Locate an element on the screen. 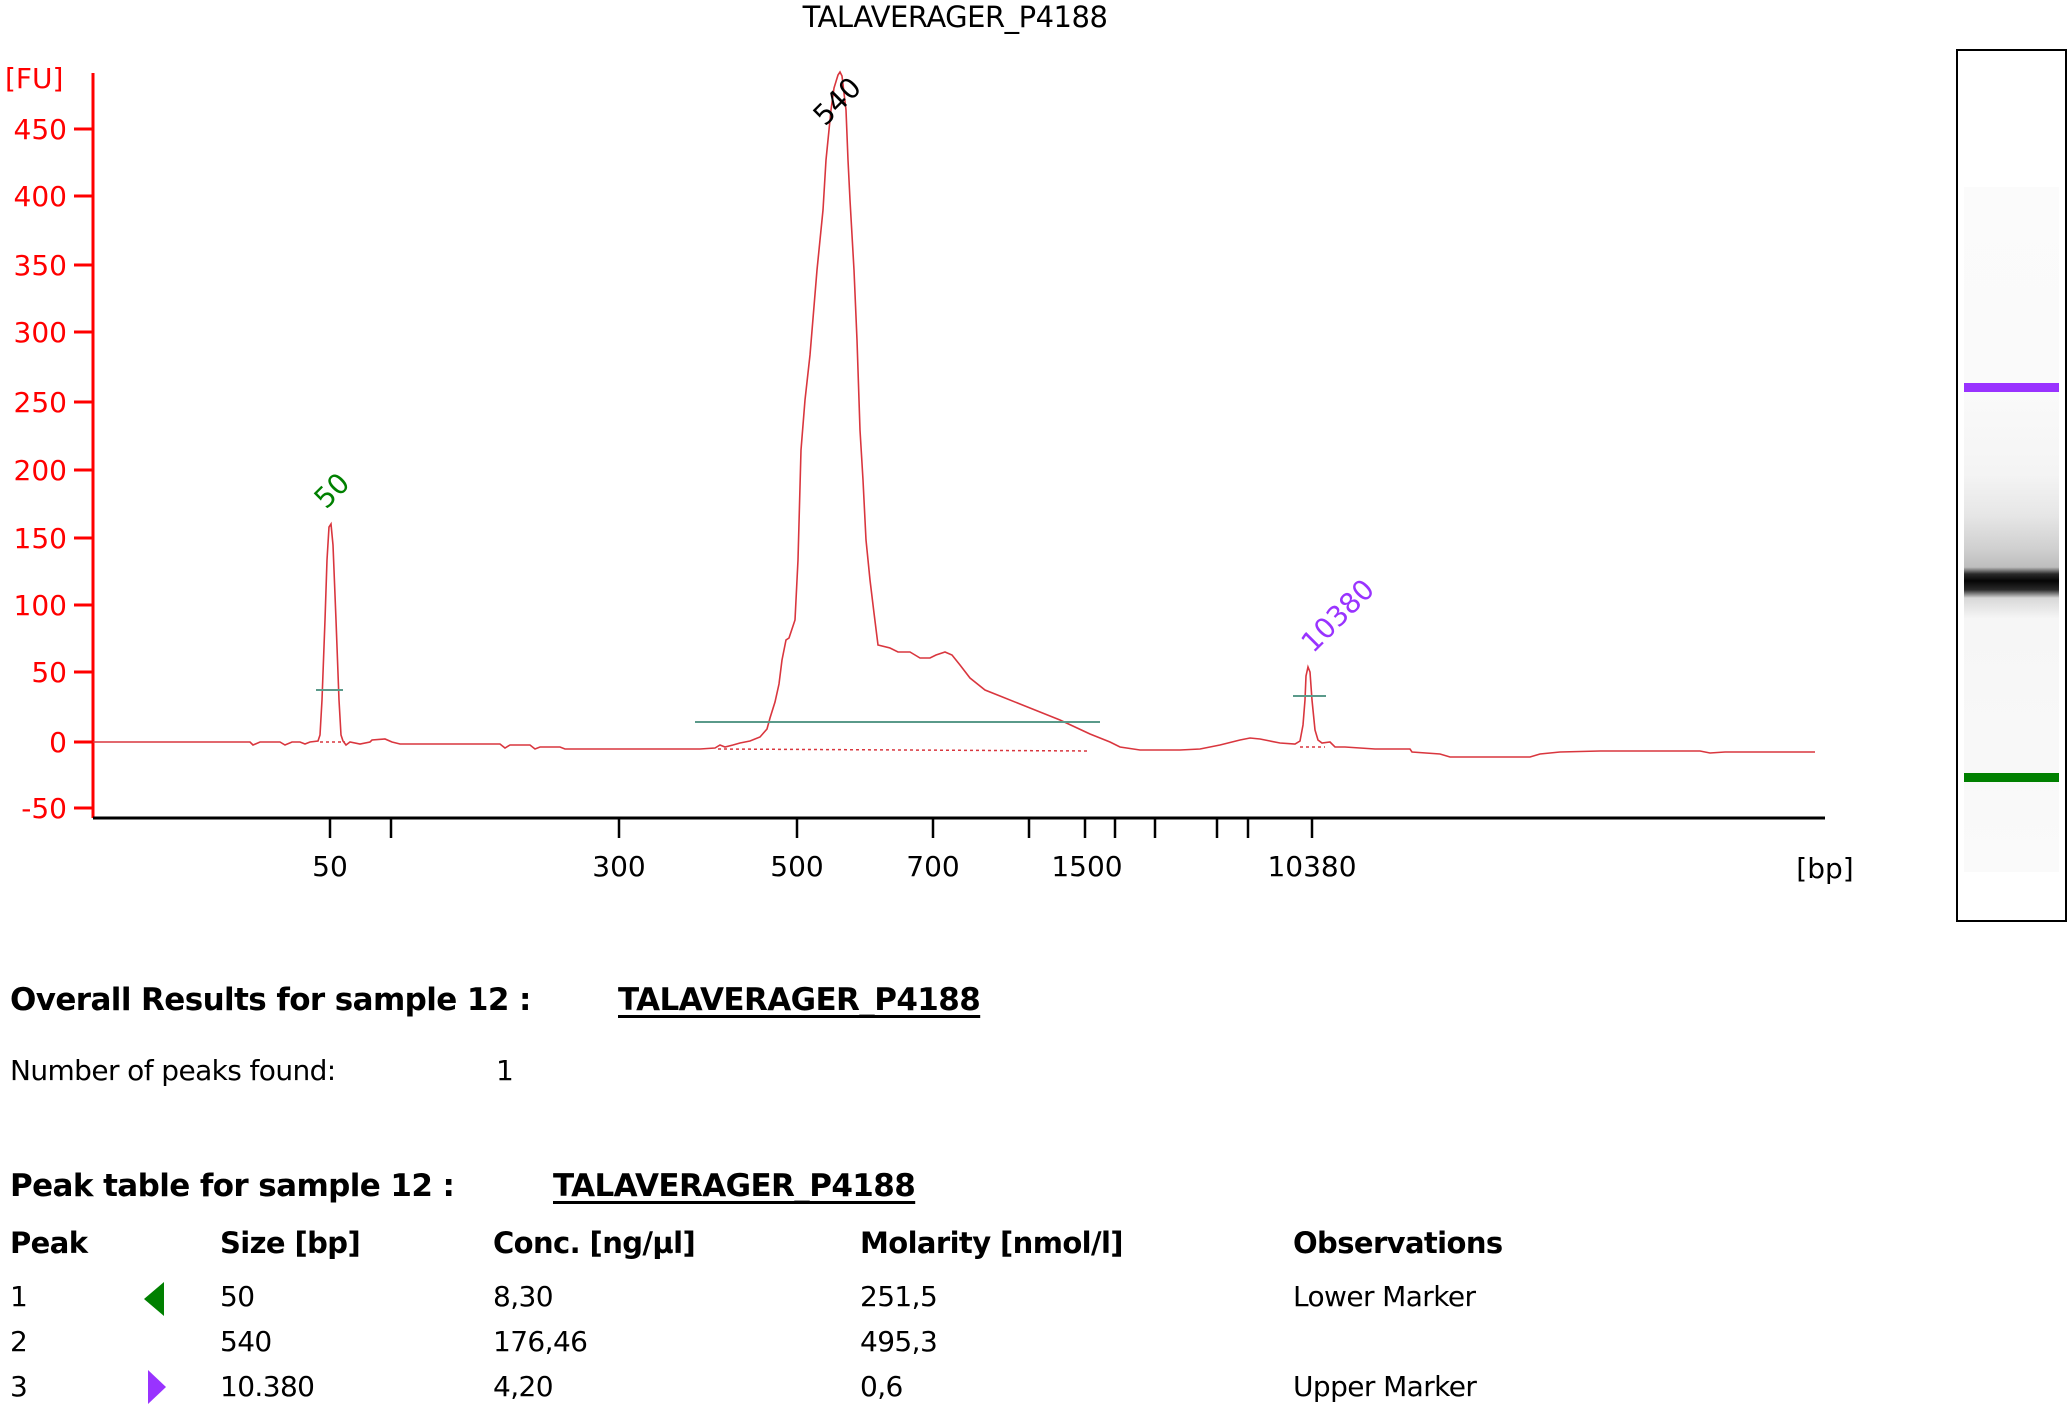 This screenshot has width=2072, height=1410. upper-marker-peak-label: 10380 is located at coordinates (1338, 616).